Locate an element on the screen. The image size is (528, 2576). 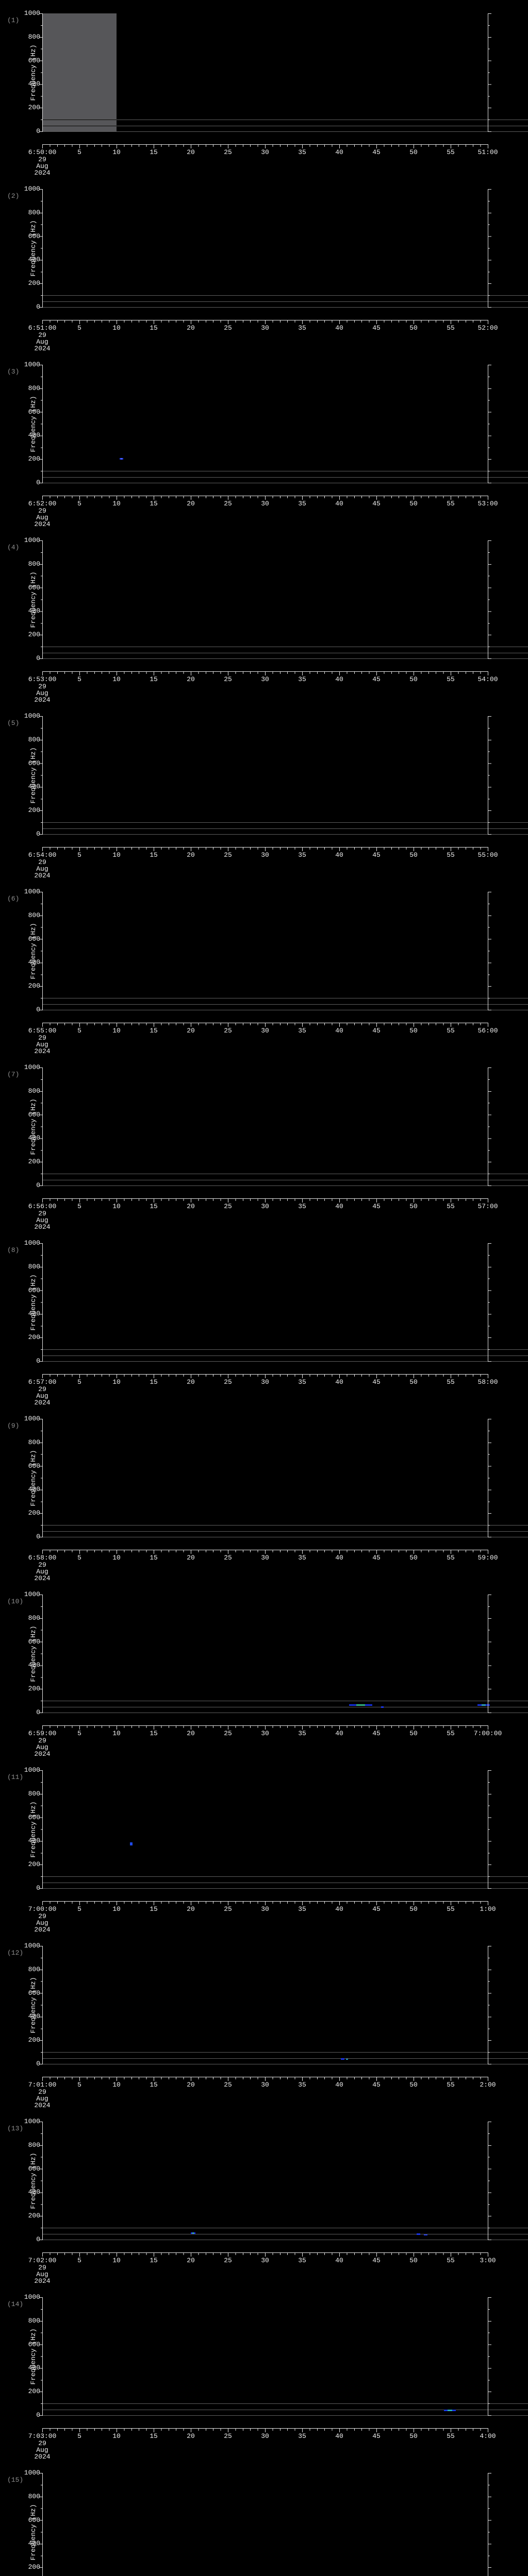
panel-index-label: (7) is located at coordinates (13, 1074).